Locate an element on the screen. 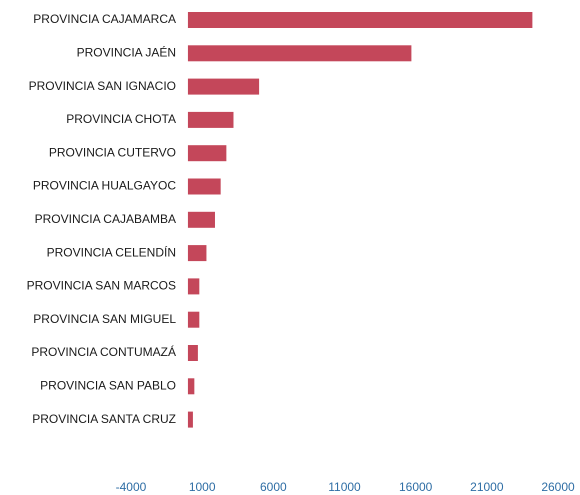 This screenshot has width=580, height=495. x-tick-label: 16000 is located at coordinates (416, 487).